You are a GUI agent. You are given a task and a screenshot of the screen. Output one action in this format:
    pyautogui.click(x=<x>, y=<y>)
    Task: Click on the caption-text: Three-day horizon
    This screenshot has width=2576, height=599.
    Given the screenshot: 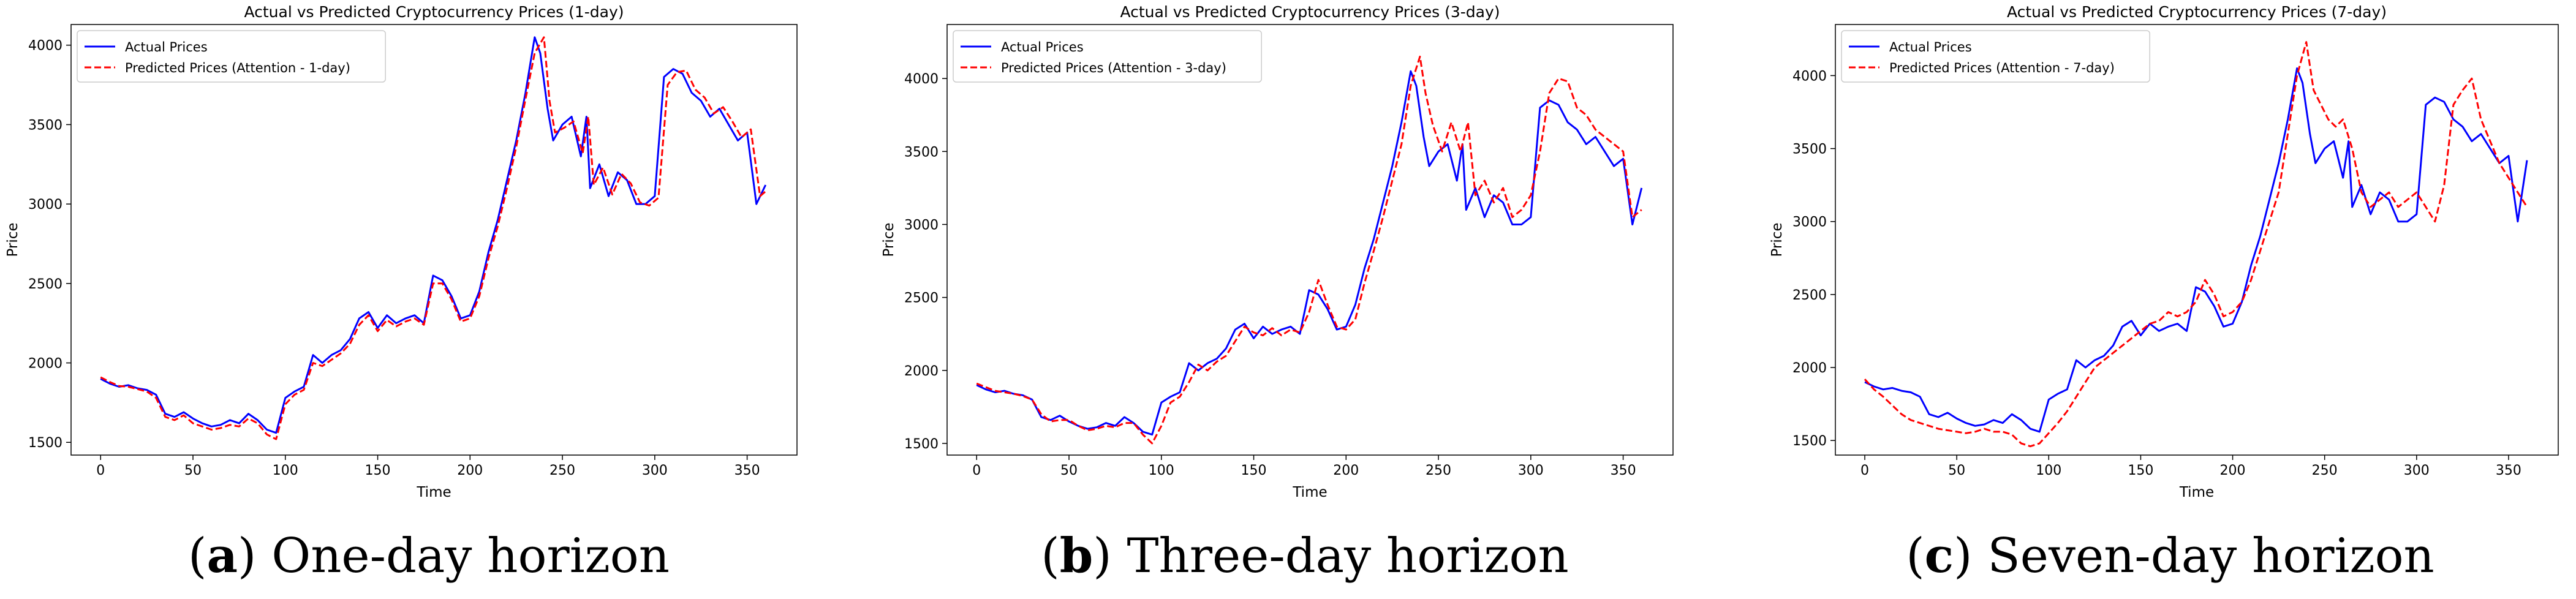 What is the action you would take?
    pyautogui.click(x=1348, y=556)
    